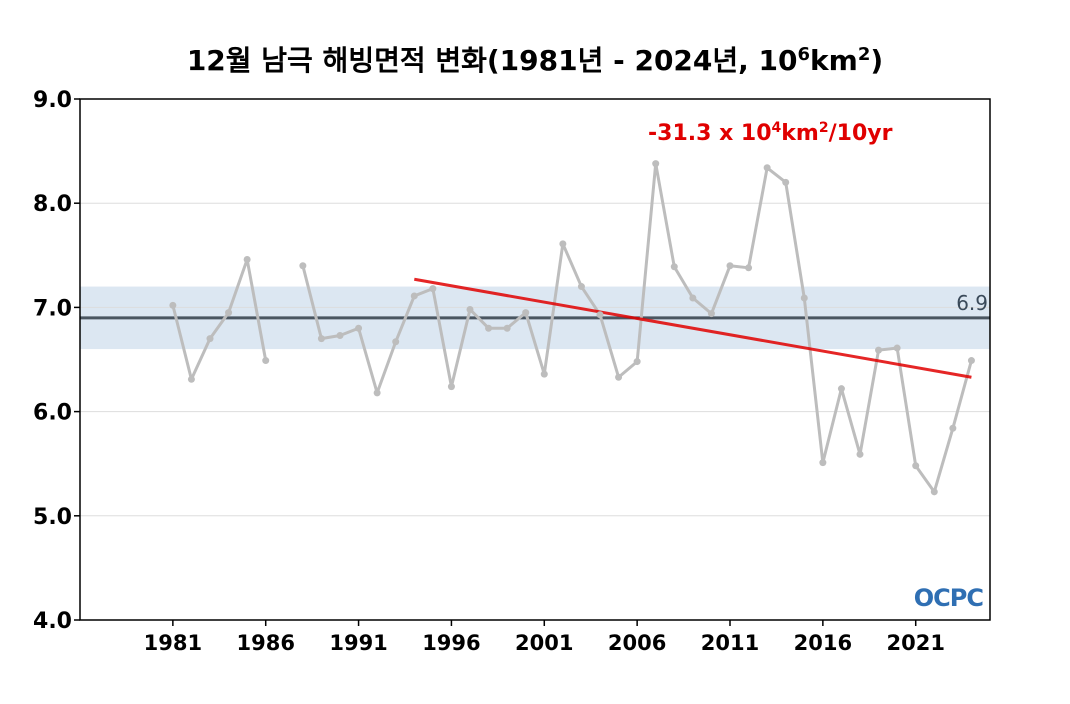  Describe the element at coordinates (52, 100) in the screenshot. I see `y-tick-label: 9.0` at that location.